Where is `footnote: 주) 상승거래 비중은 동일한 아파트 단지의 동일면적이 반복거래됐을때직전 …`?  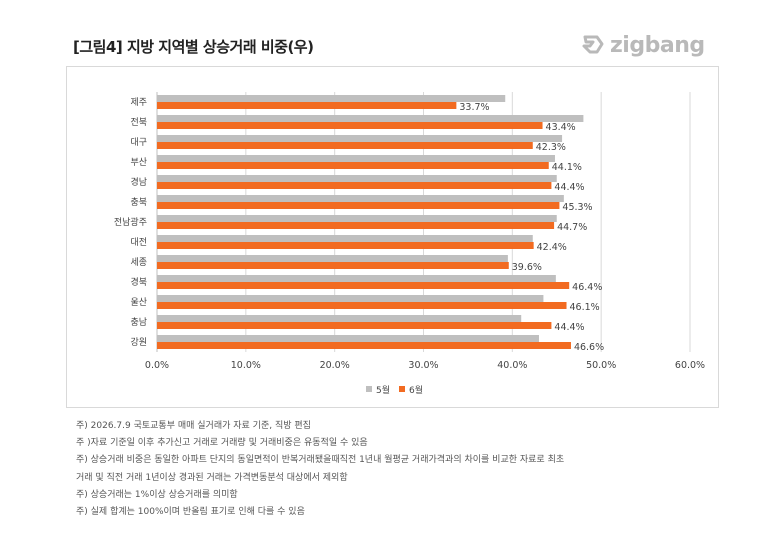
footnote: 주) 상승거래 비중은 동일한 아파트 단지의 동일면적이 반복거래됐을때직전 … is located at coordinates (320, 460).